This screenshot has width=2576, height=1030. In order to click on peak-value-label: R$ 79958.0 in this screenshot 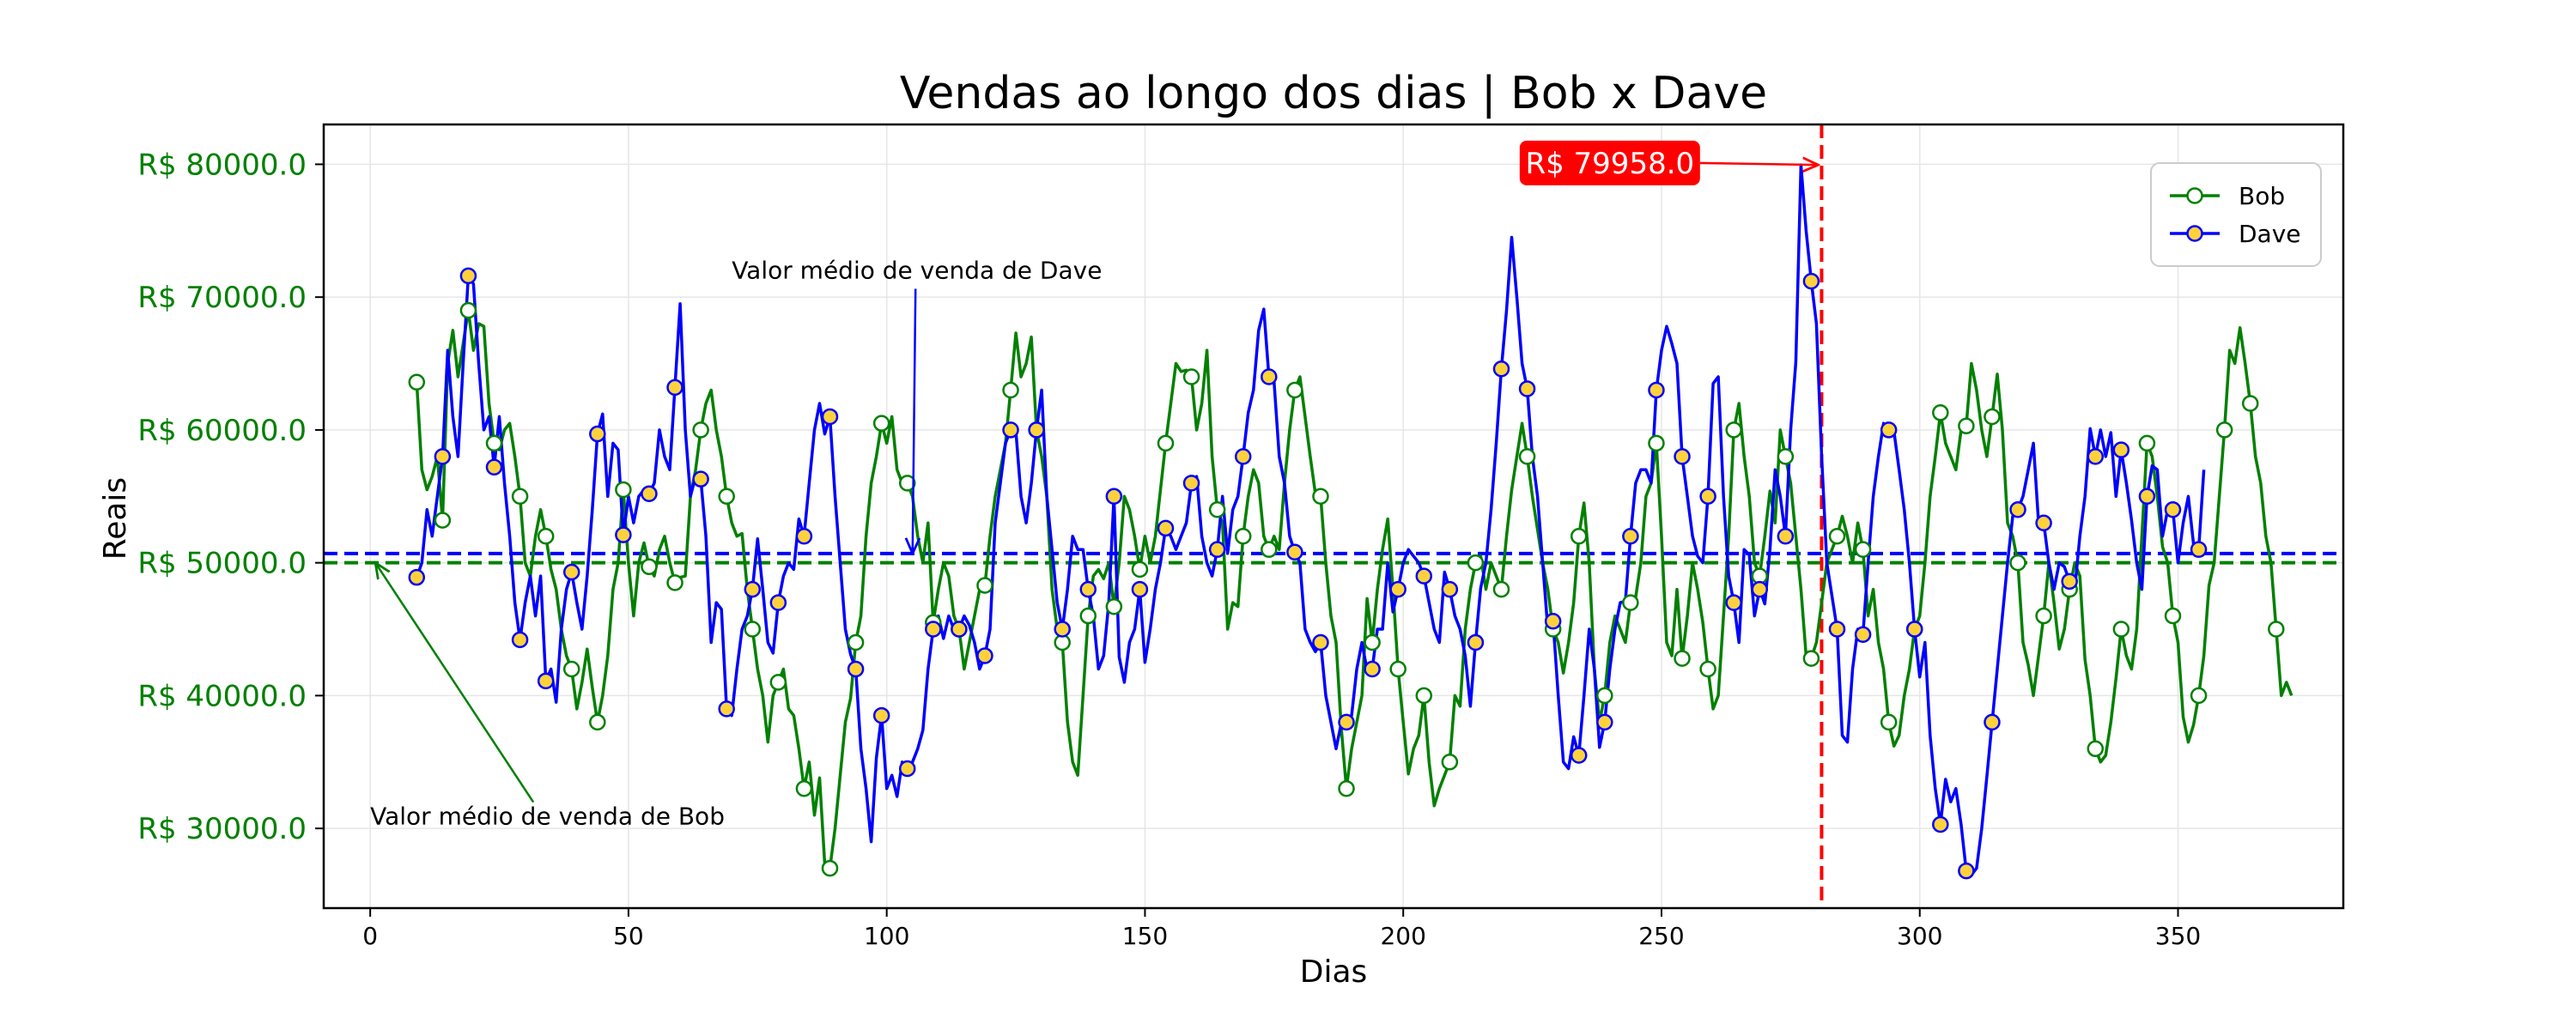, I will do `click(1609, 164)`.